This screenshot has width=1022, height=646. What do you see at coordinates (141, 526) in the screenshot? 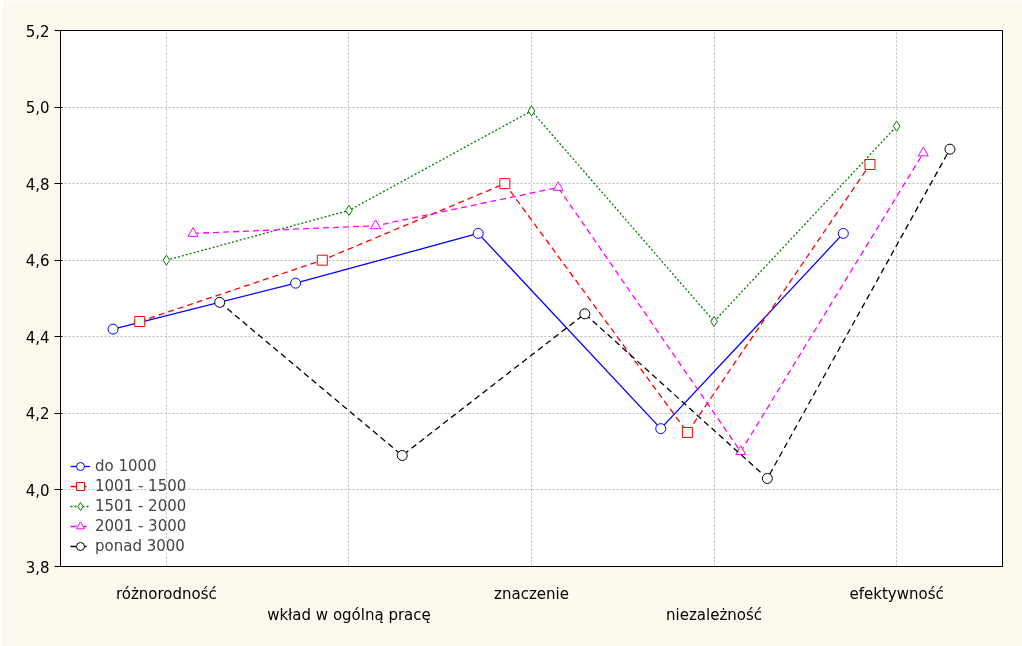
I see `legend-label: 2001 - 3000` at bounding box center [141, 526].